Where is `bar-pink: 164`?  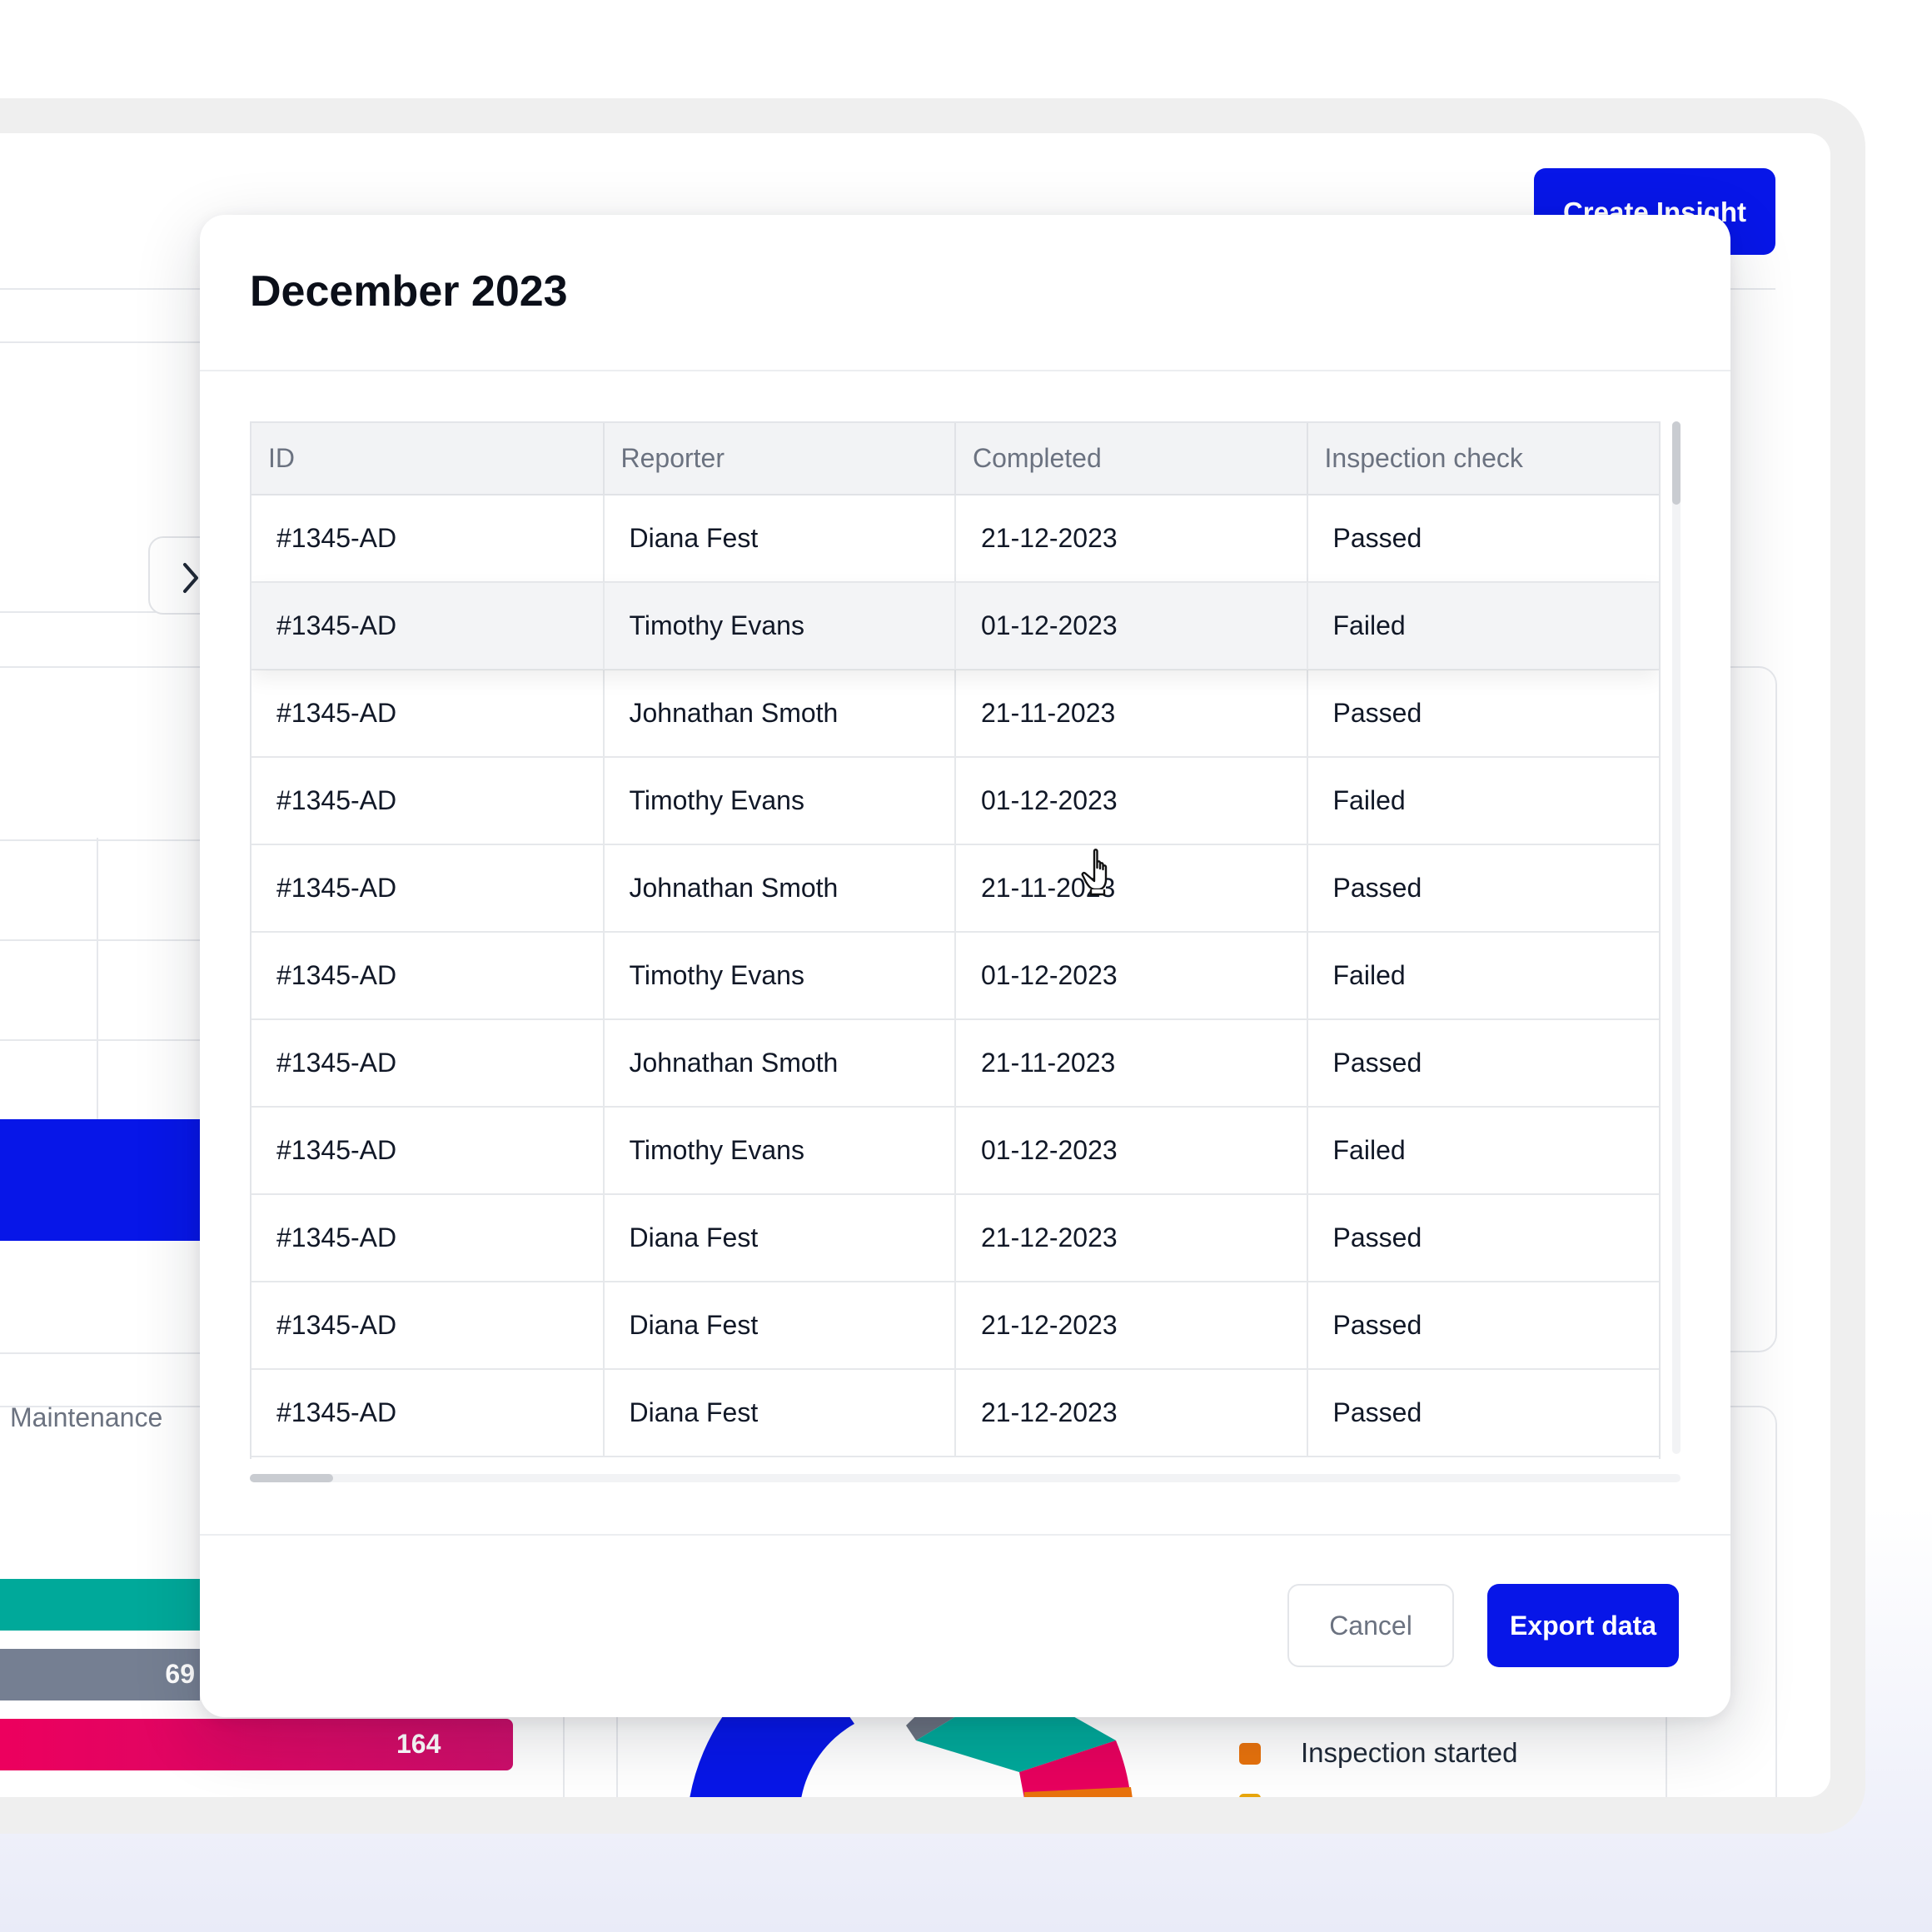 bar-pink: 164 is located at coordinates (256, 1744).